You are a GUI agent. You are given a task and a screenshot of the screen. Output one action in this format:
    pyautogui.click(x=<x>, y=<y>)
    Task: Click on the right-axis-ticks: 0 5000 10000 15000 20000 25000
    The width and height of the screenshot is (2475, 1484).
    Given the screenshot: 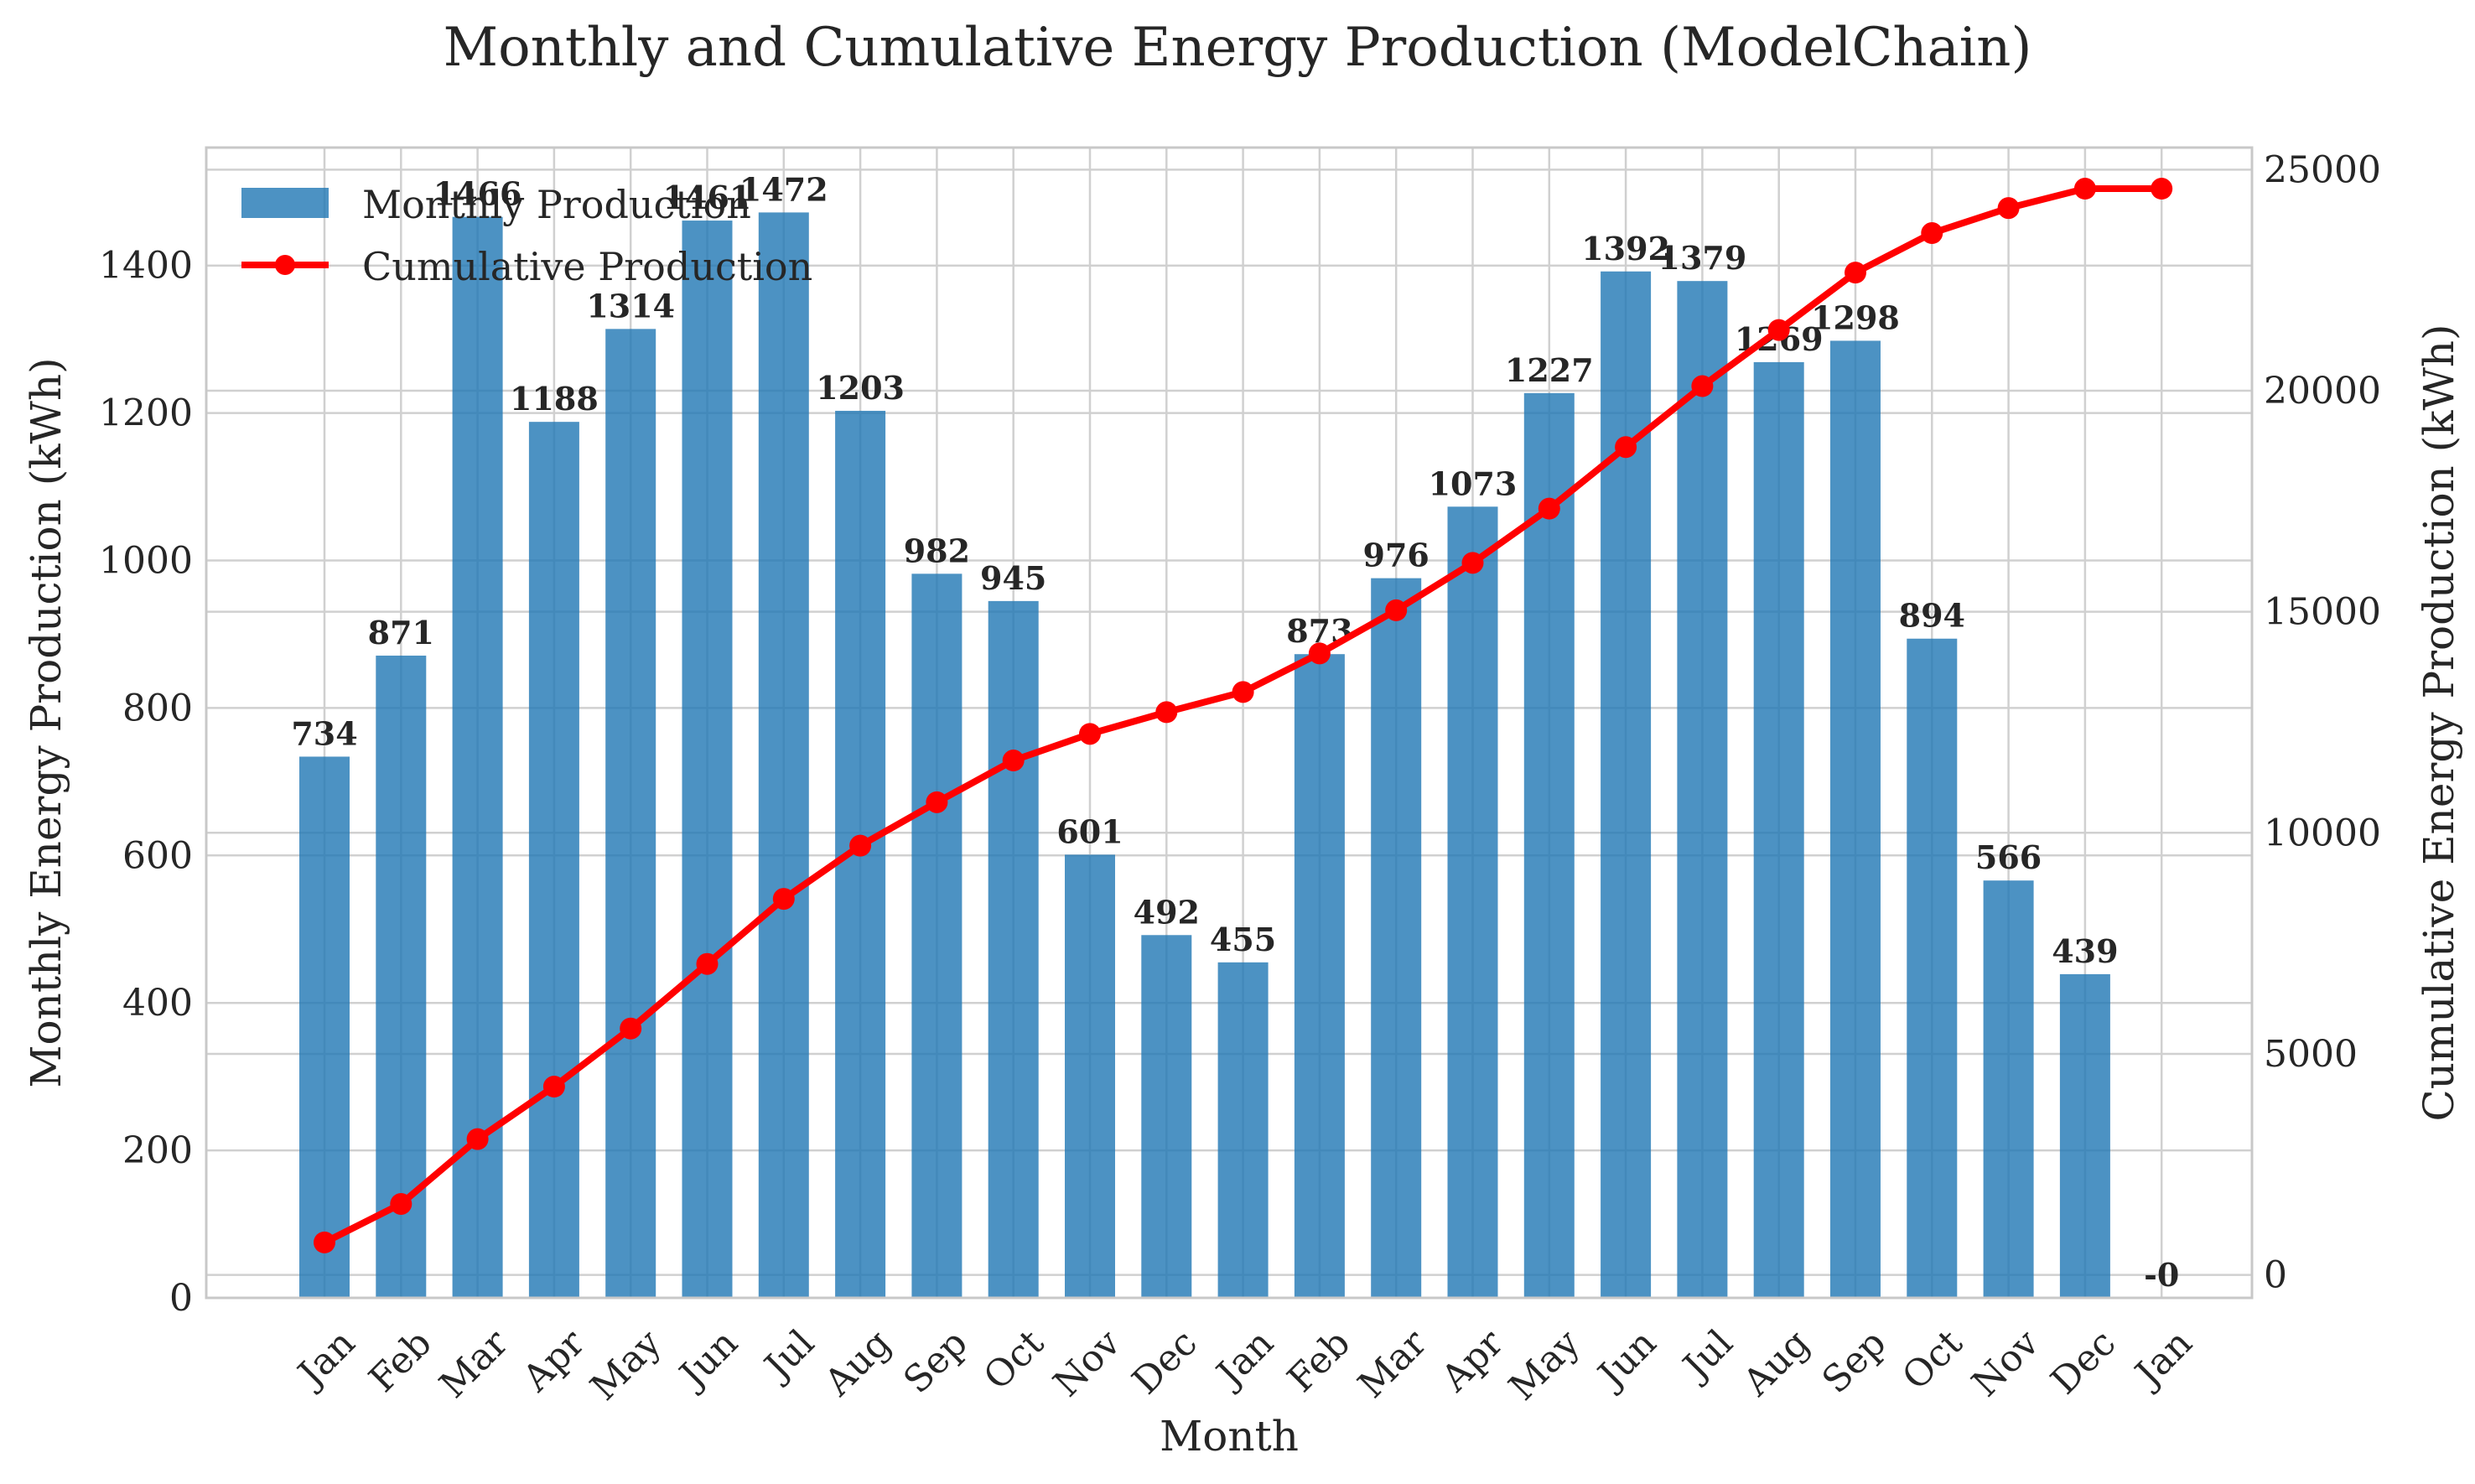 What is the action you would take?
    pyautogui.click(x=2322, y=722)
    